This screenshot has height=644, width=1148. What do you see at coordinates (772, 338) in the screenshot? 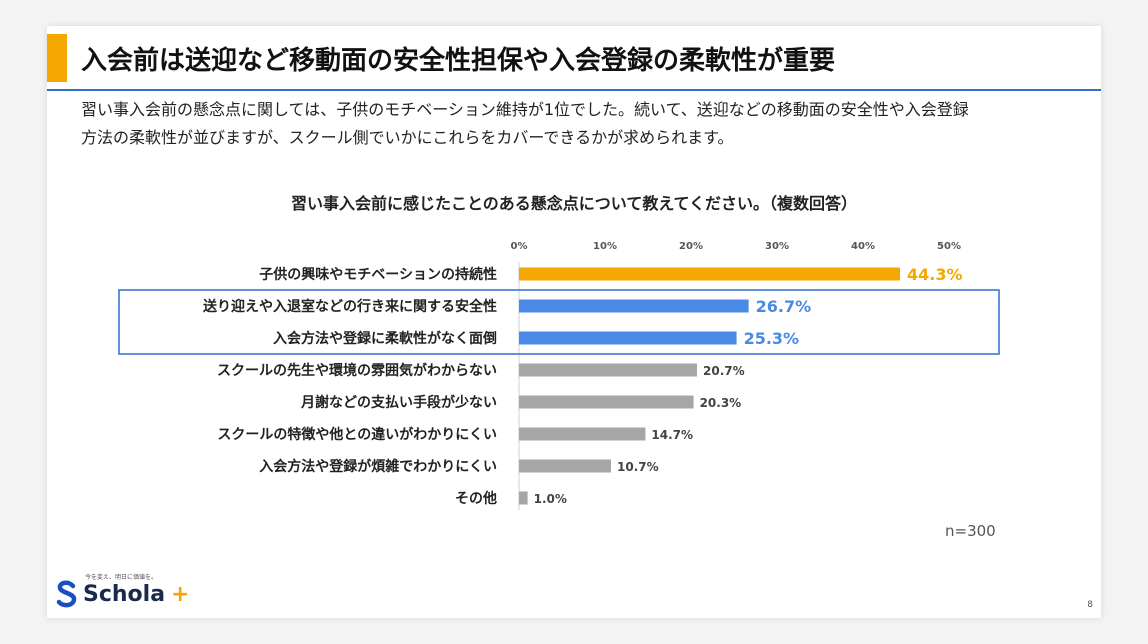
I see `data-label: 25.3%` at bounding box center [772, 338].